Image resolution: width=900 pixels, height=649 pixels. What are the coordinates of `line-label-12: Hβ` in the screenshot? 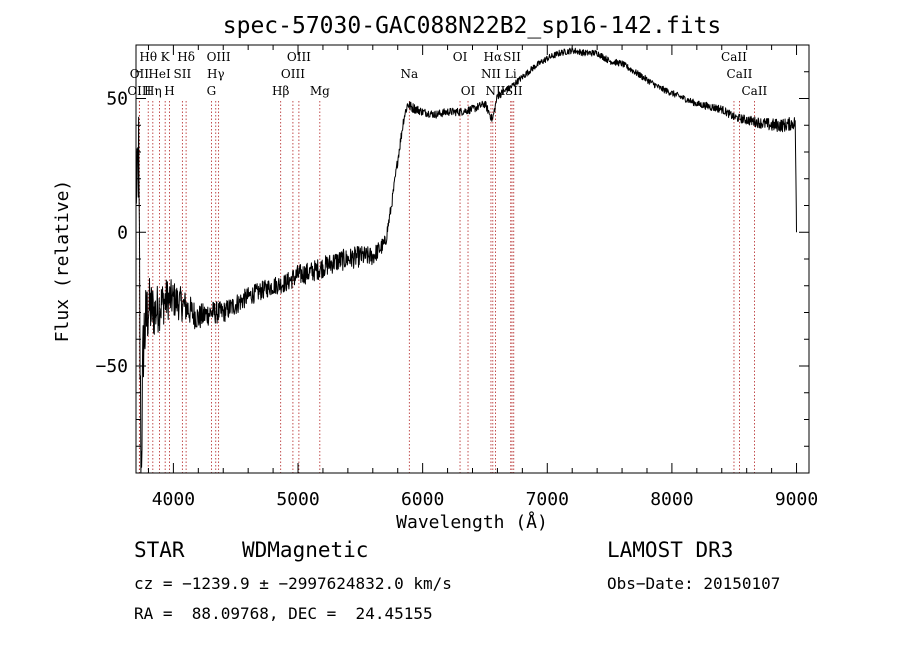 It's located at (280, 91).